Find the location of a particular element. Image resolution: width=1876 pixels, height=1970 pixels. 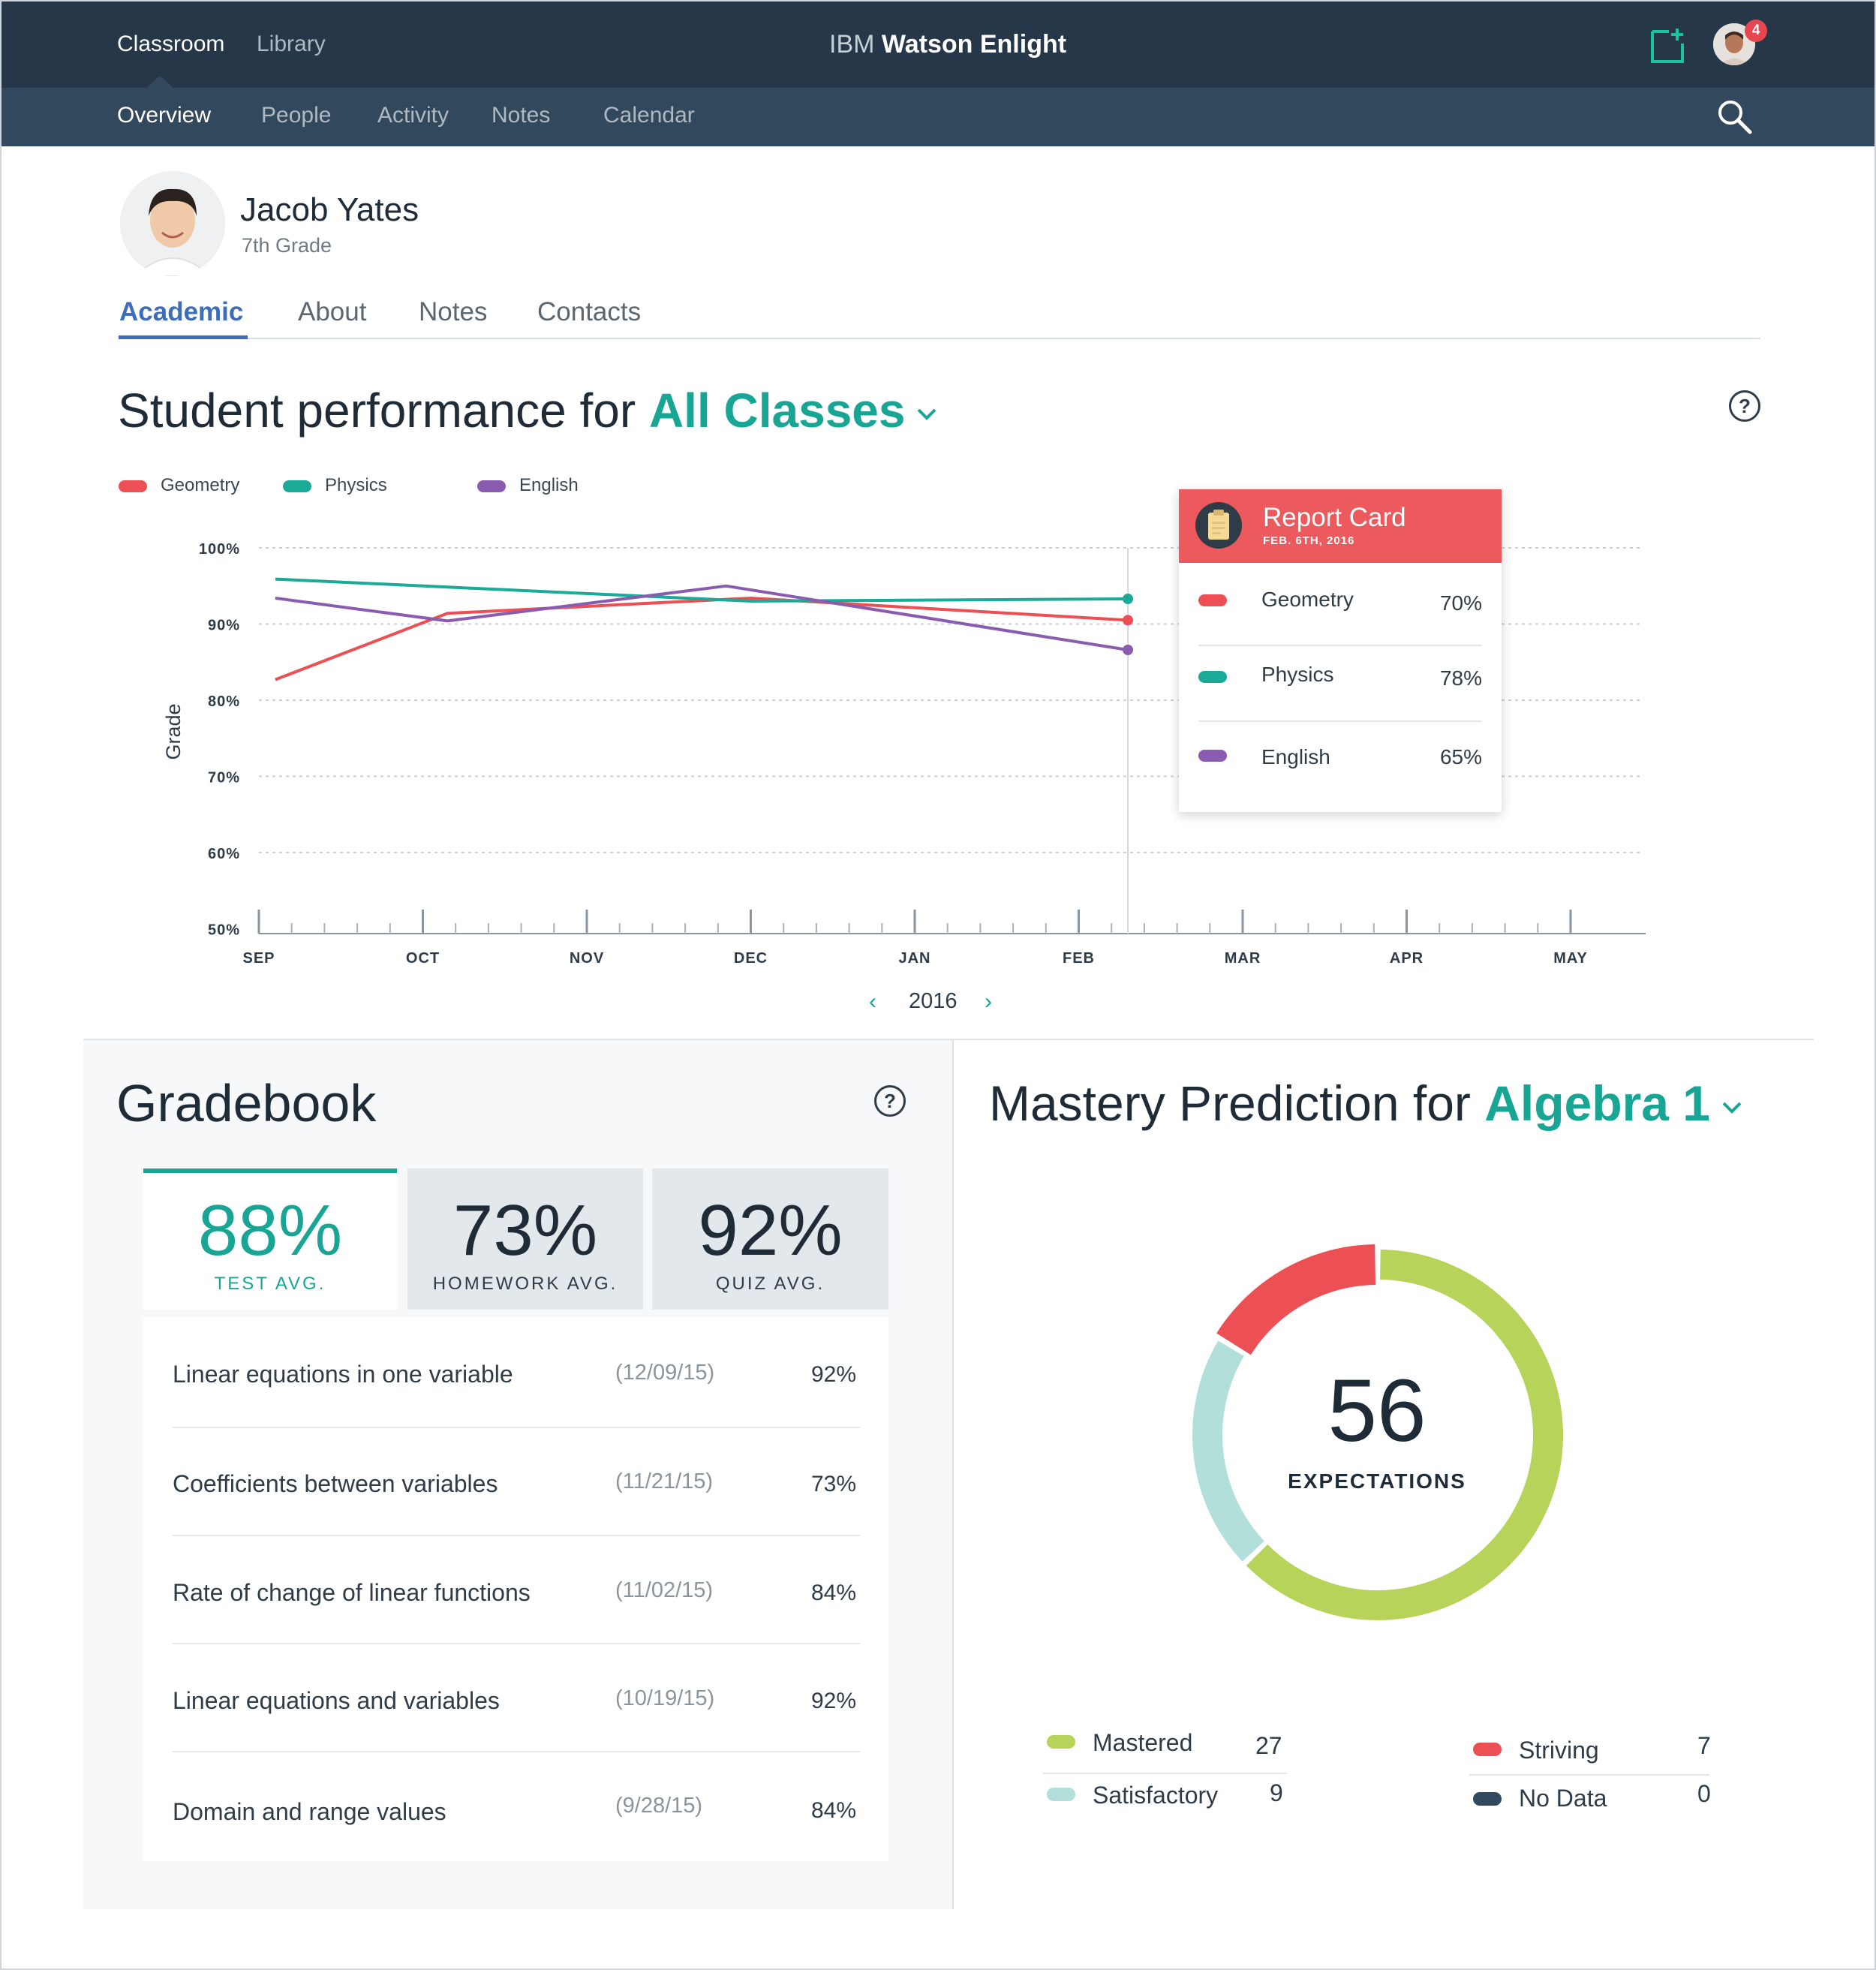

tab-contacts: Contacts is located at coordinates (589, 311).